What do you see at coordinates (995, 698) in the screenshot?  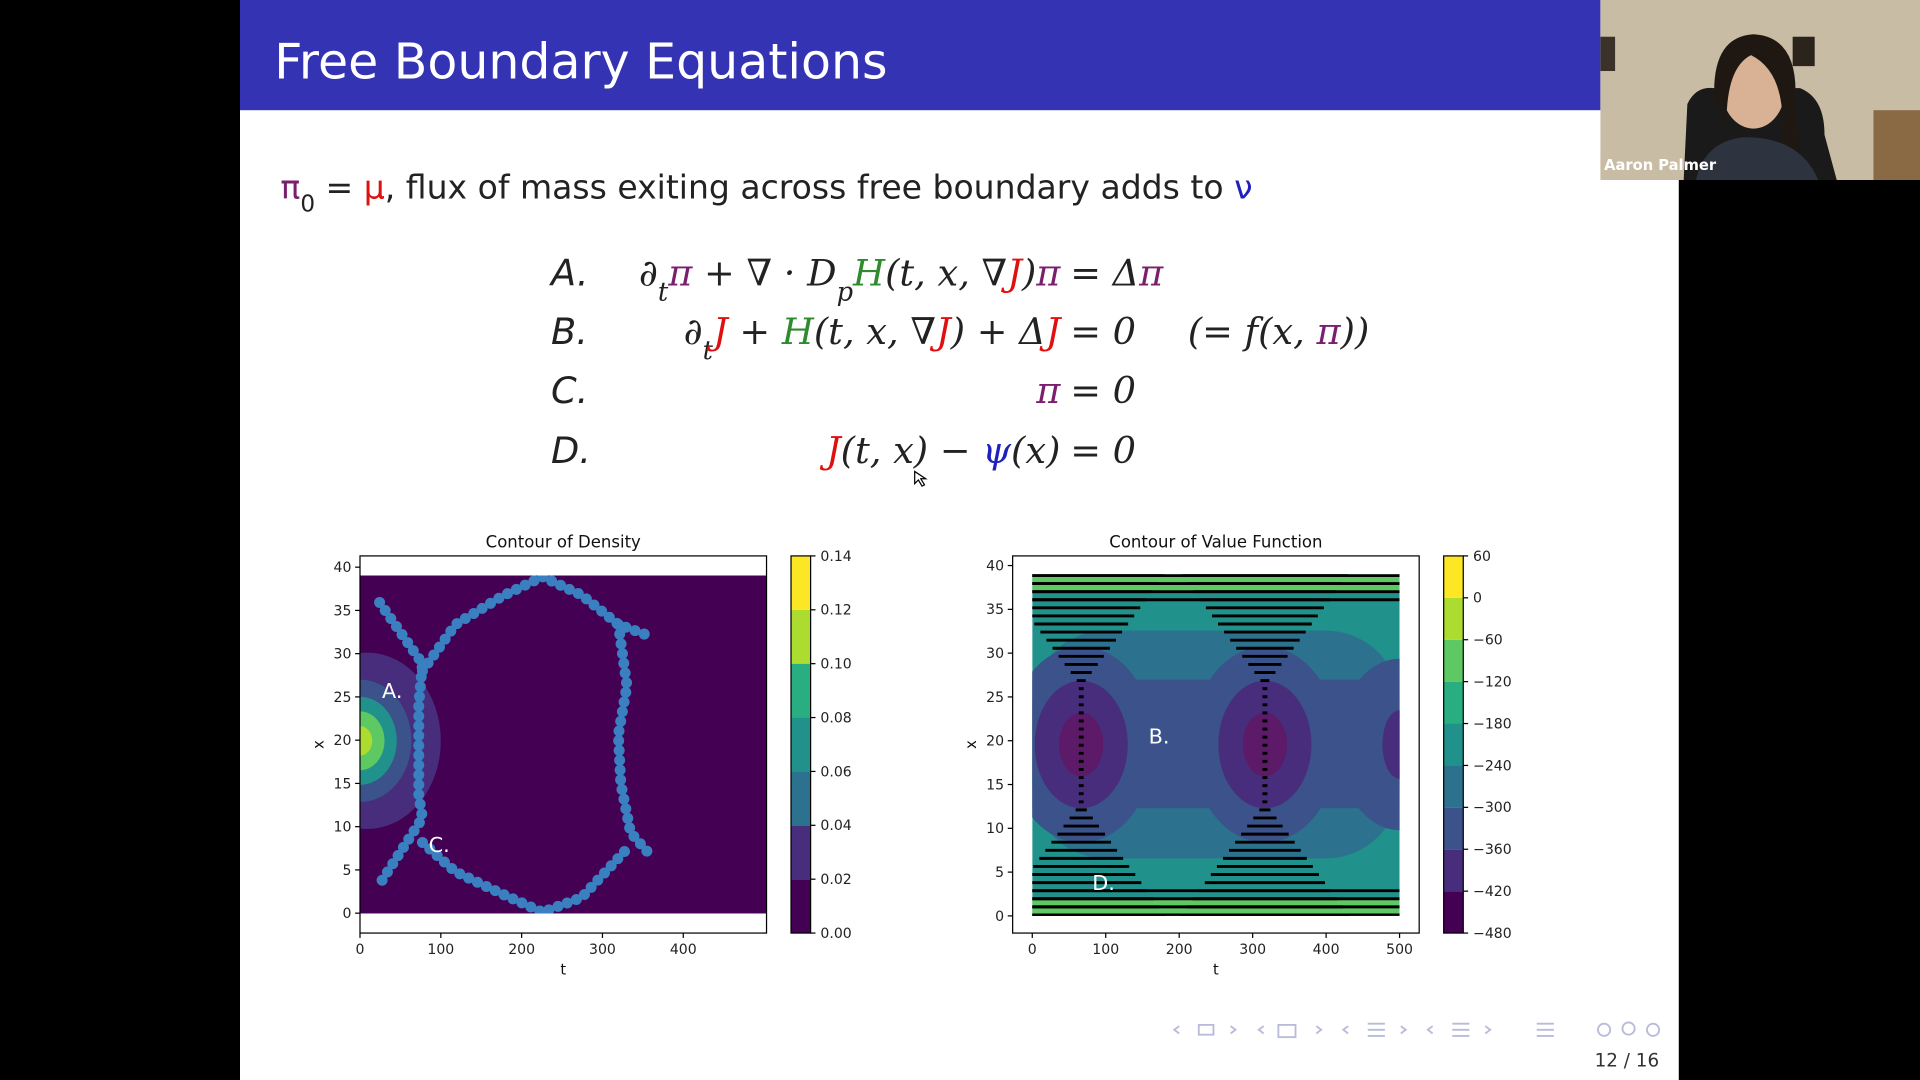 I see `y-tick-label: 25` at bounding box center [995, 698].